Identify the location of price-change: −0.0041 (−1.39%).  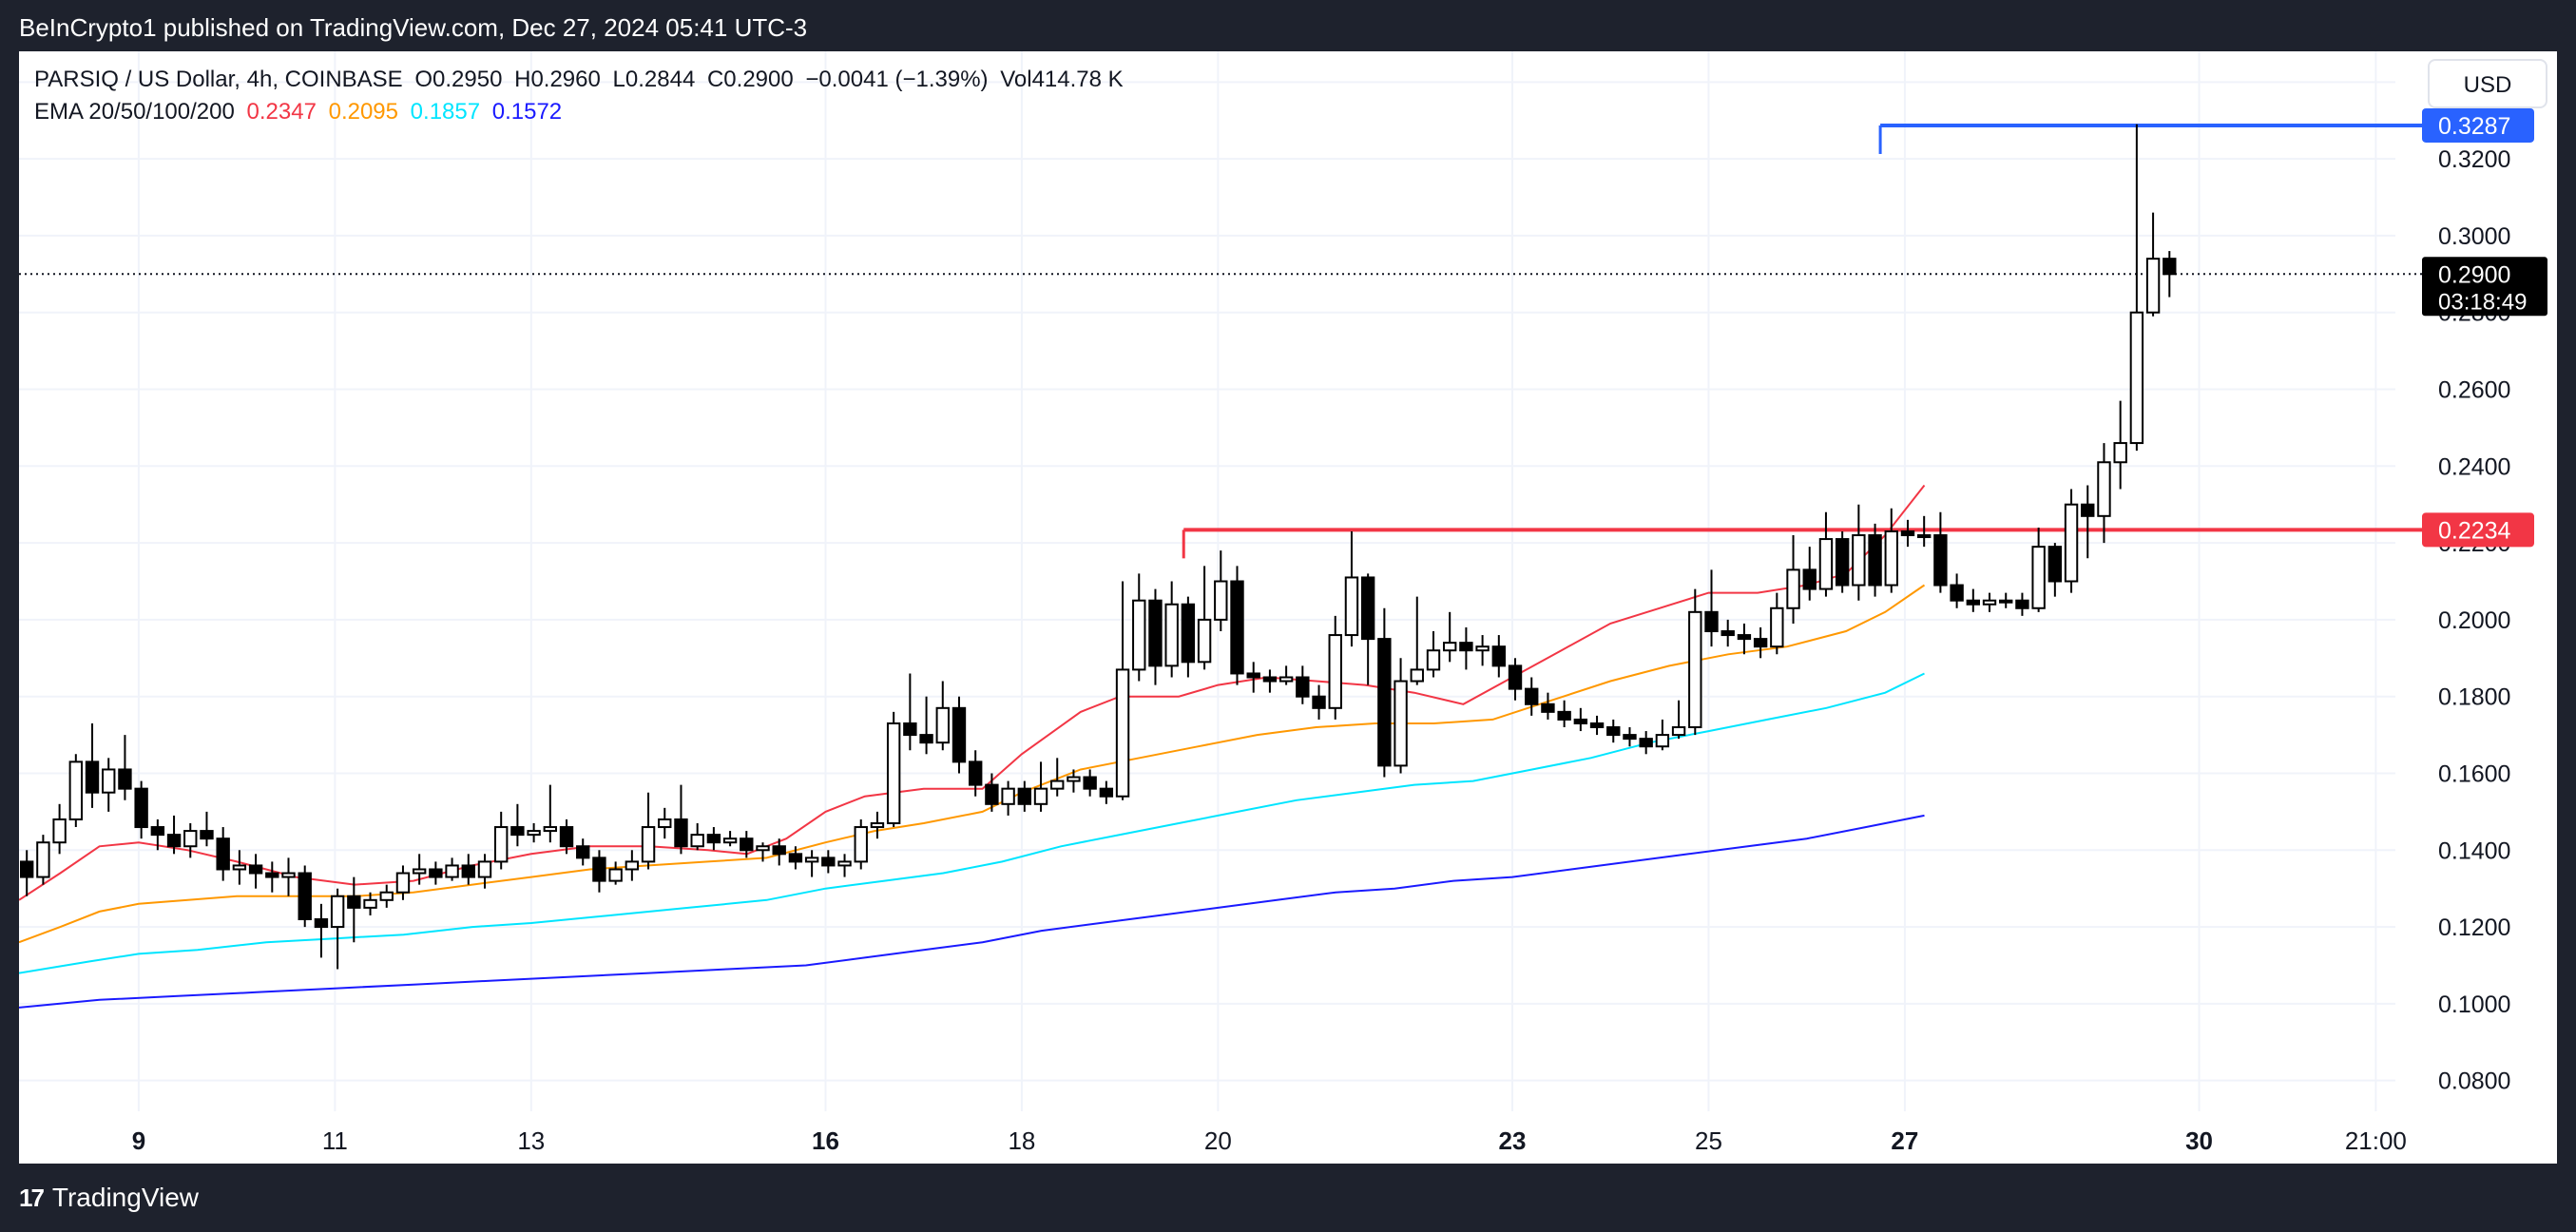
(897, 79).